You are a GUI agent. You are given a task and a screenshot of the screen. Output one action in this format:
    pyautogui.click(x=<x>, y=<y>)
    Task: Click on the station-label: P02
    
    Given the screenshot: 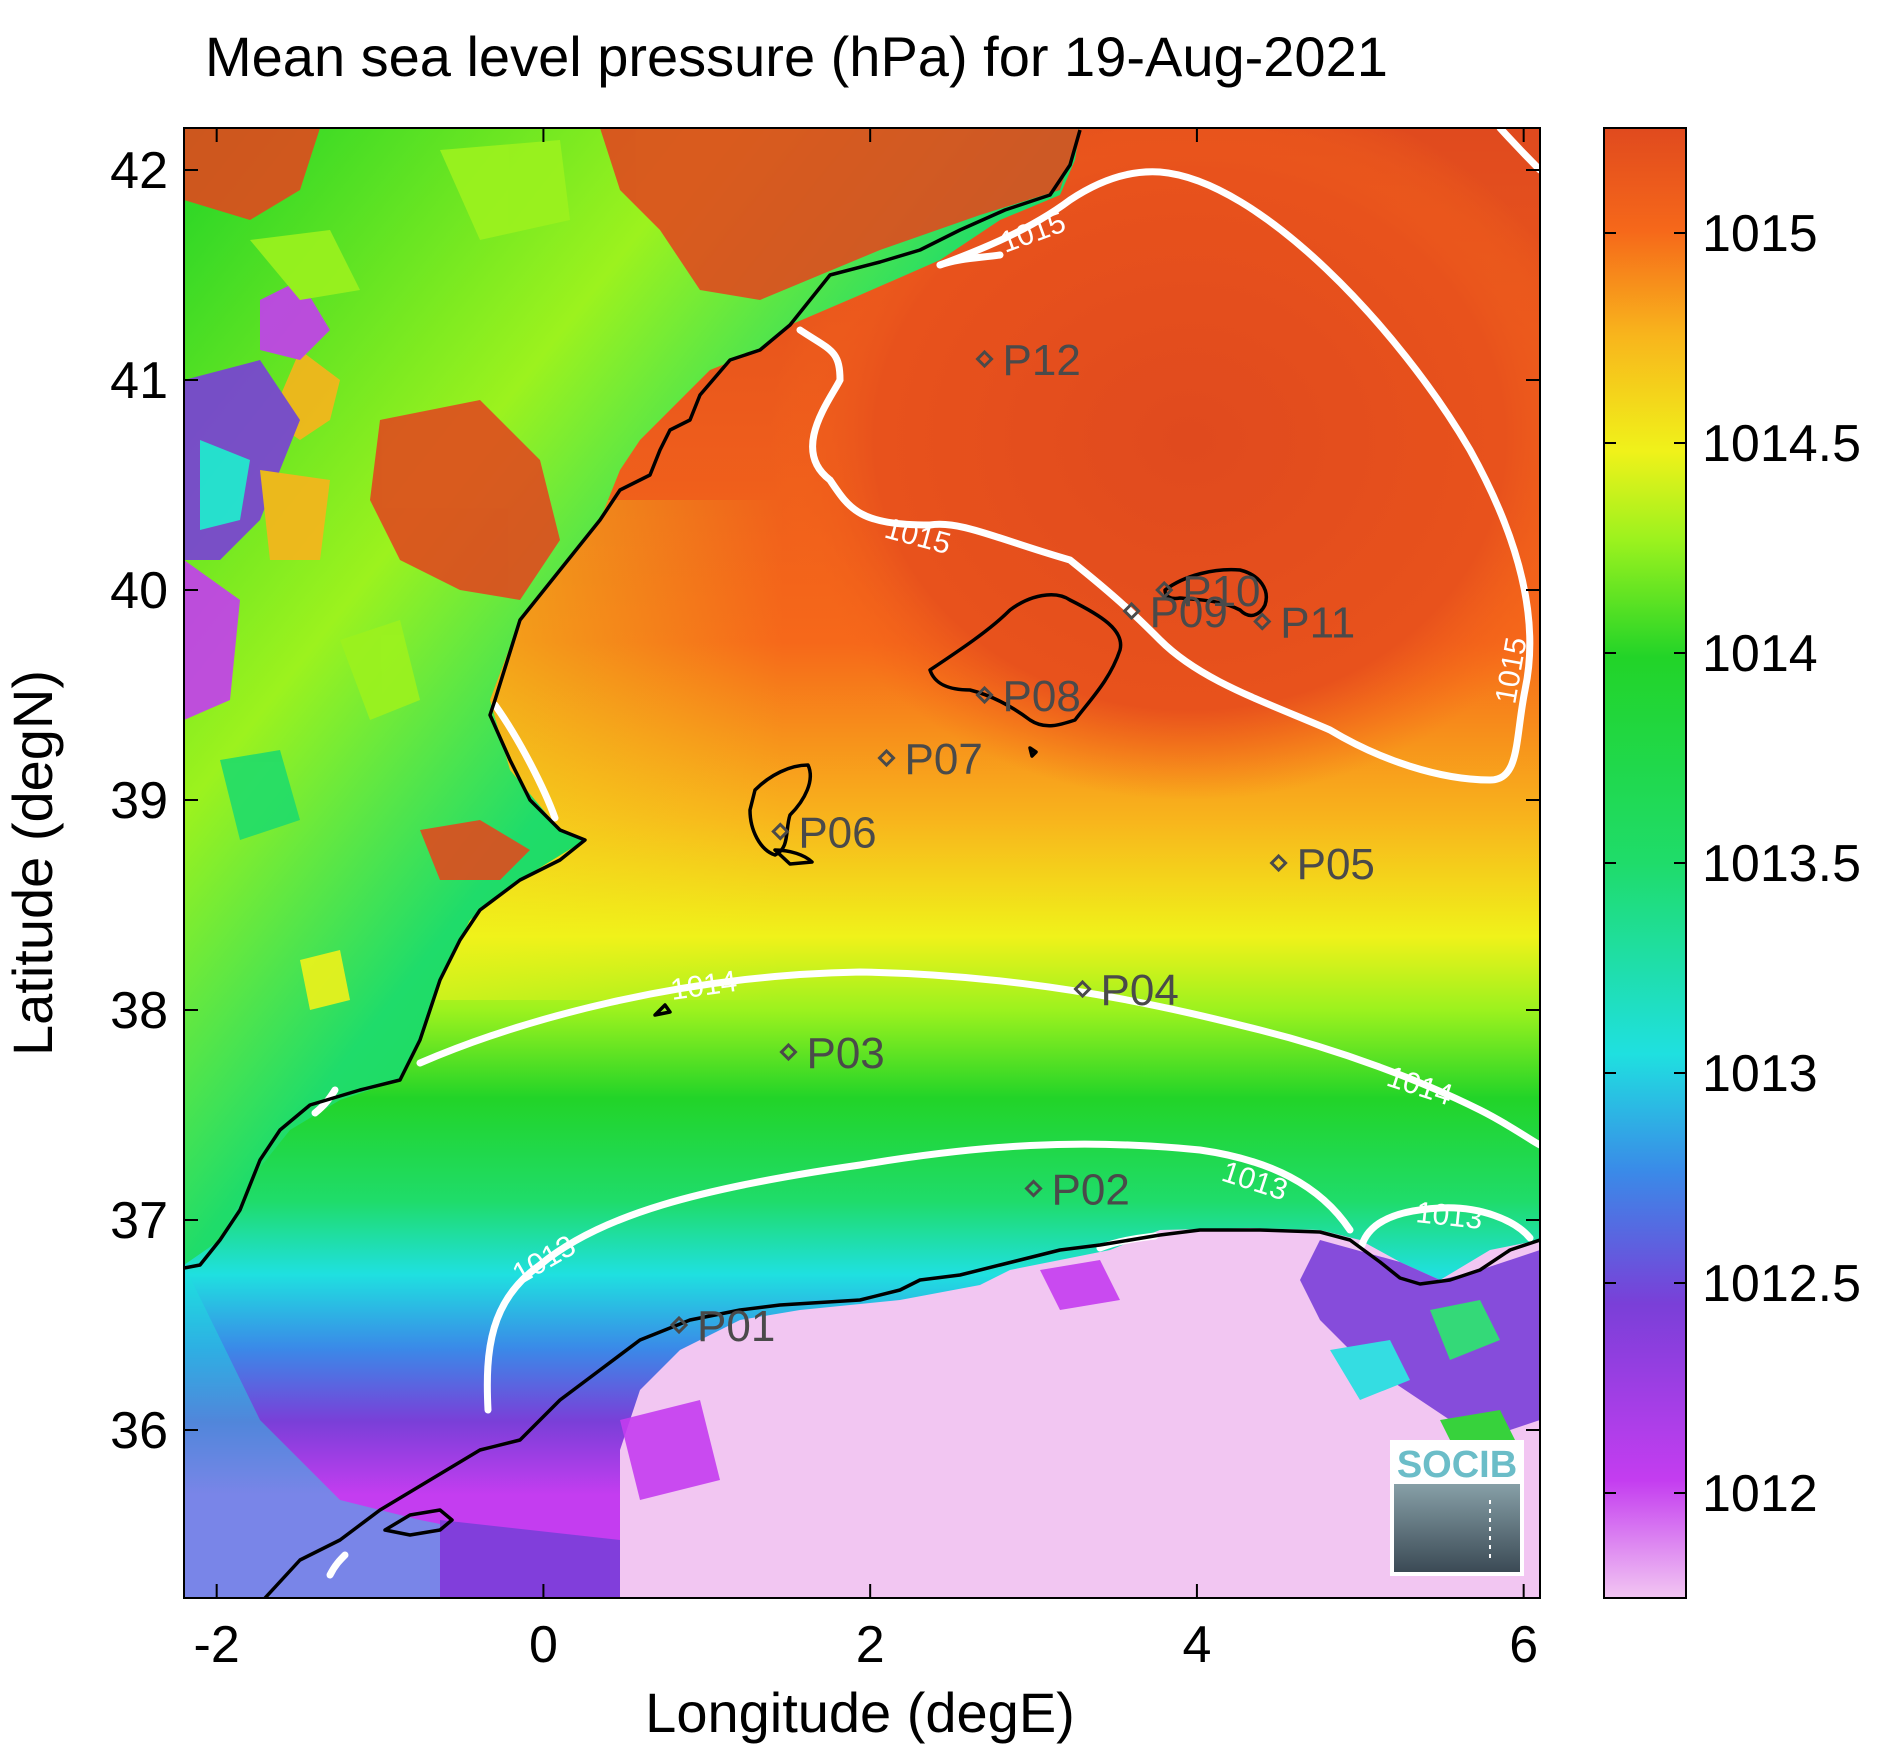 What is the action you would take?
    pyautogui.click(x=1091, y=1190)
    